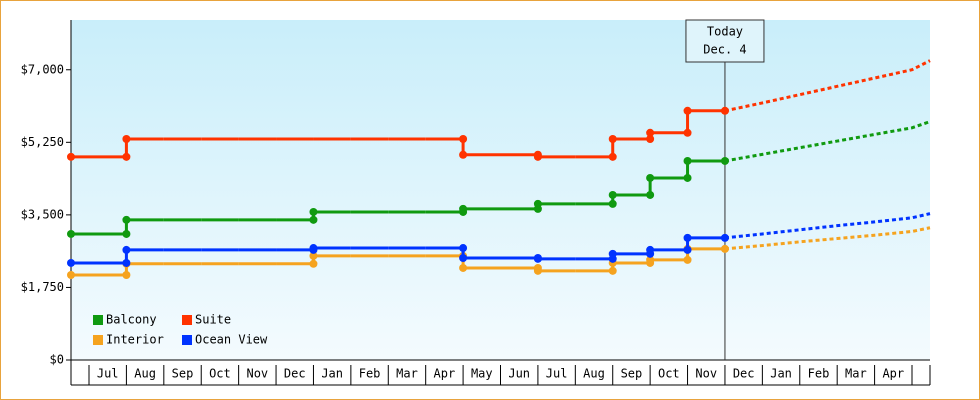 This screenshot has height=400, width=980. What do you see at coordinates (482, 374) in the screenshot?
I see `x-tick-label: May` at bounding box center [482, 374].